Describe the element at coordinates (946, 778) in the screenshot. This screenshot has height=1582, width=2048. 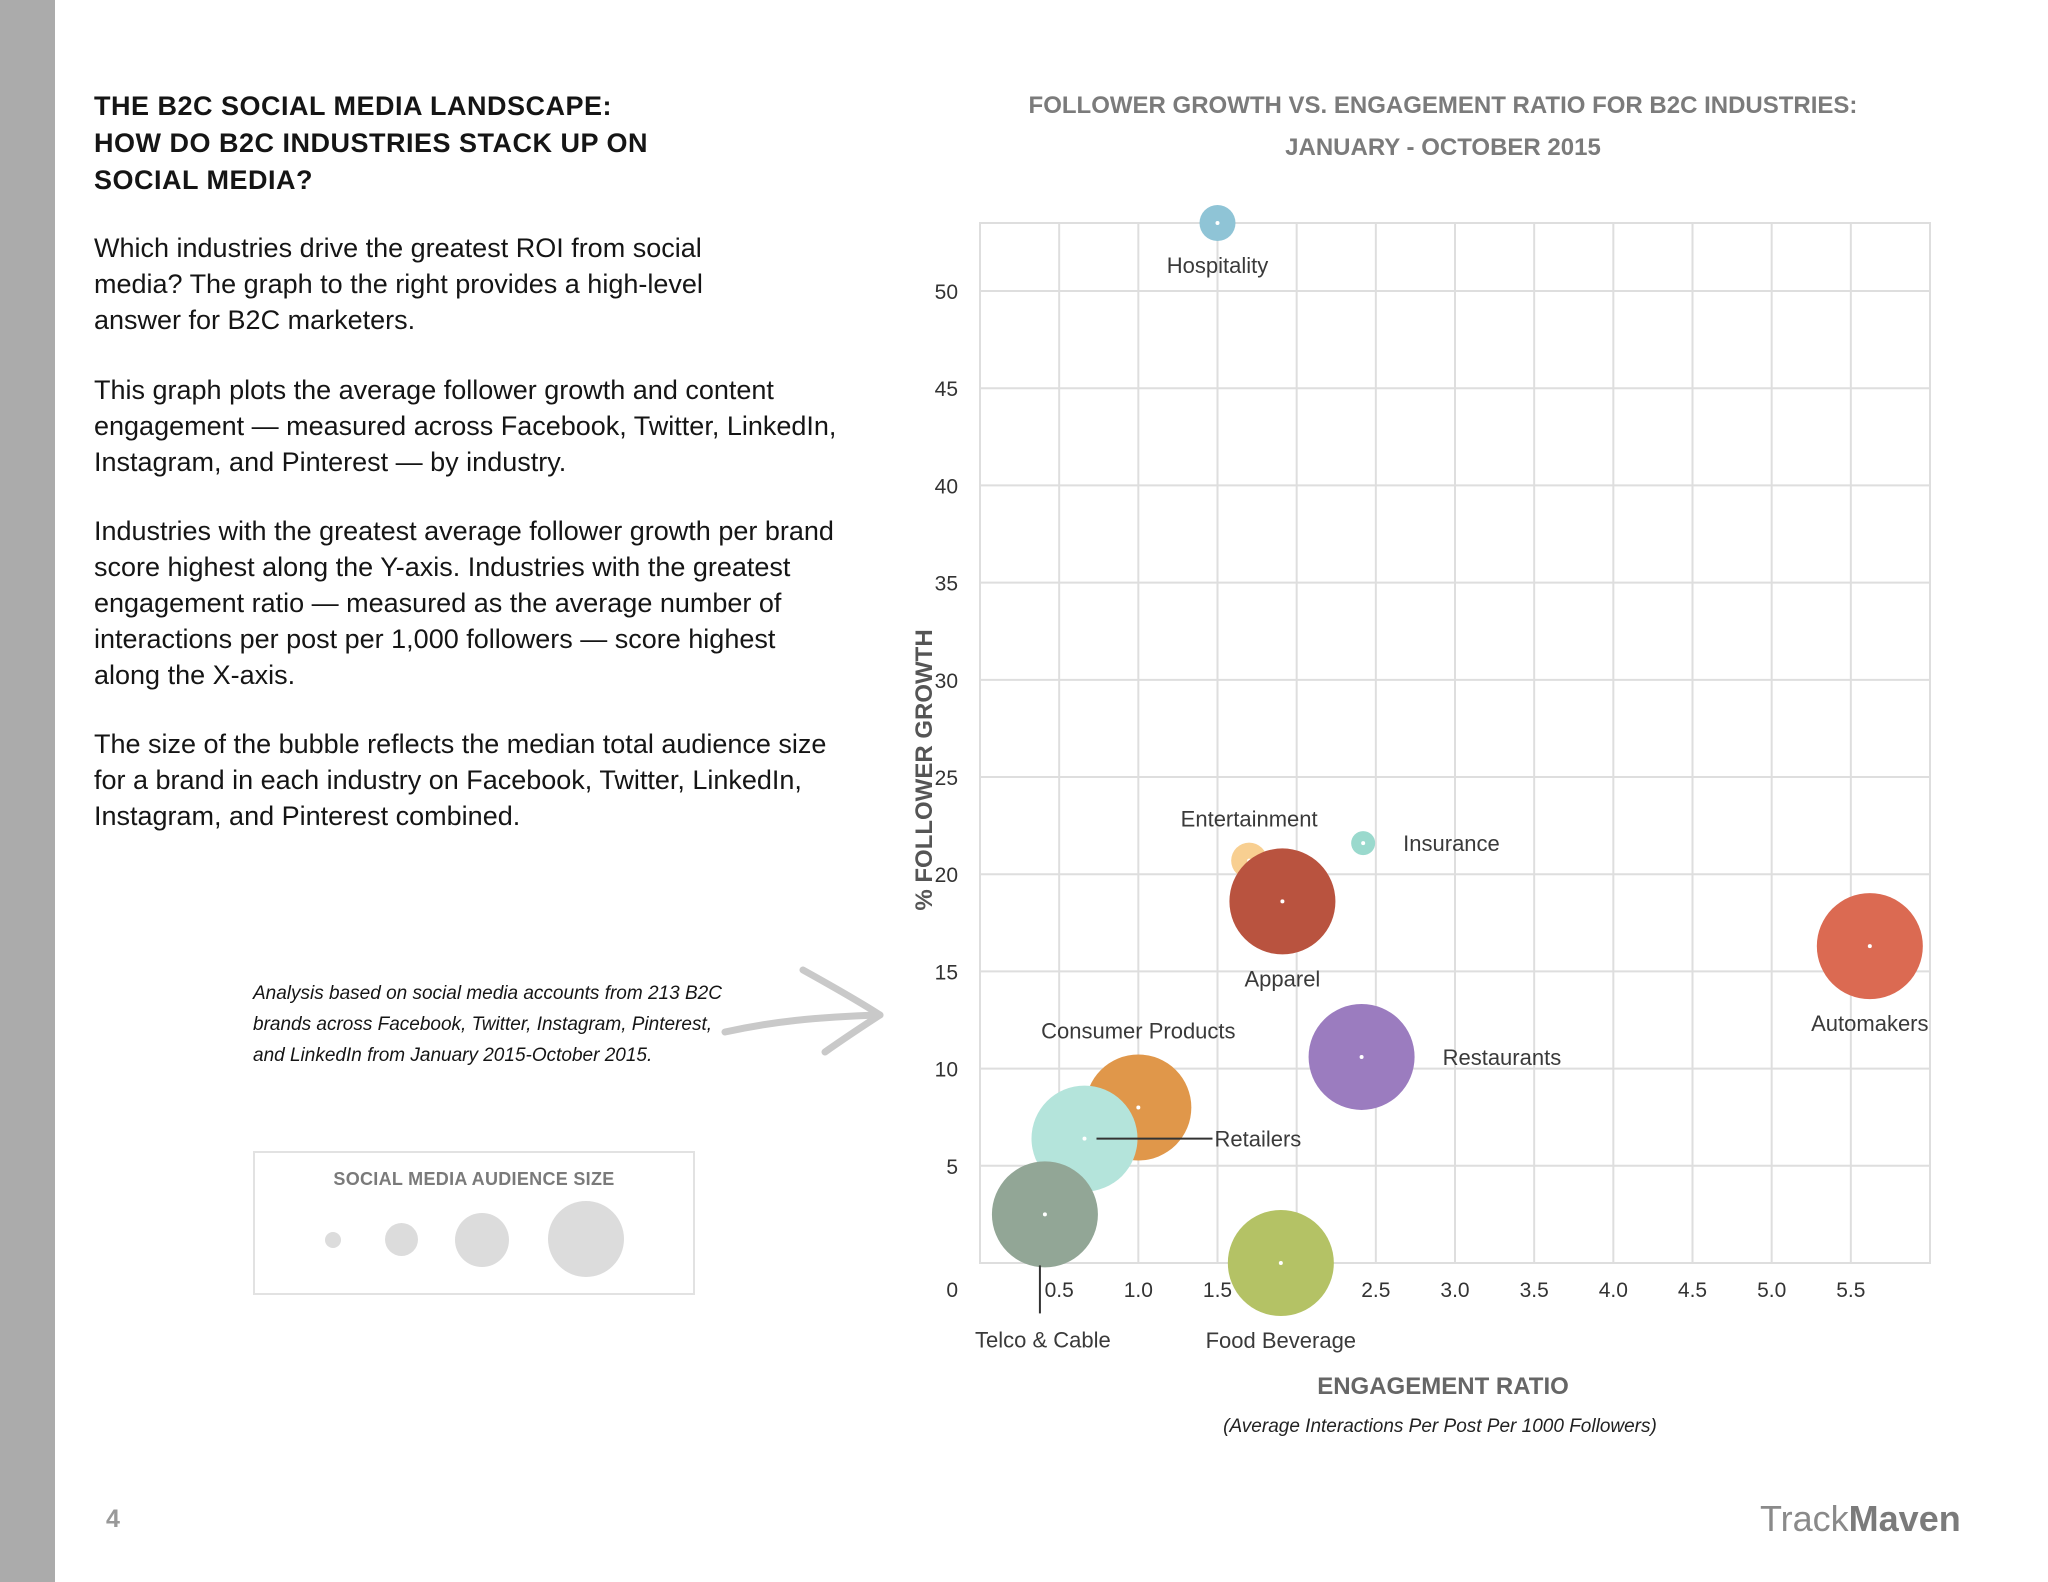
I see `y-tick-label: 25` at that location.